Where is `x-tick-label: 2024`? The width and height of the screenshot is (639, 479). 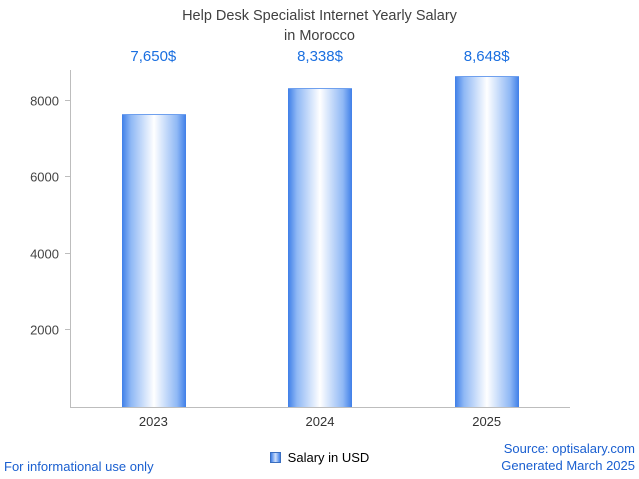 x-tick-label: 2024 is located at coordinates (320, 421).